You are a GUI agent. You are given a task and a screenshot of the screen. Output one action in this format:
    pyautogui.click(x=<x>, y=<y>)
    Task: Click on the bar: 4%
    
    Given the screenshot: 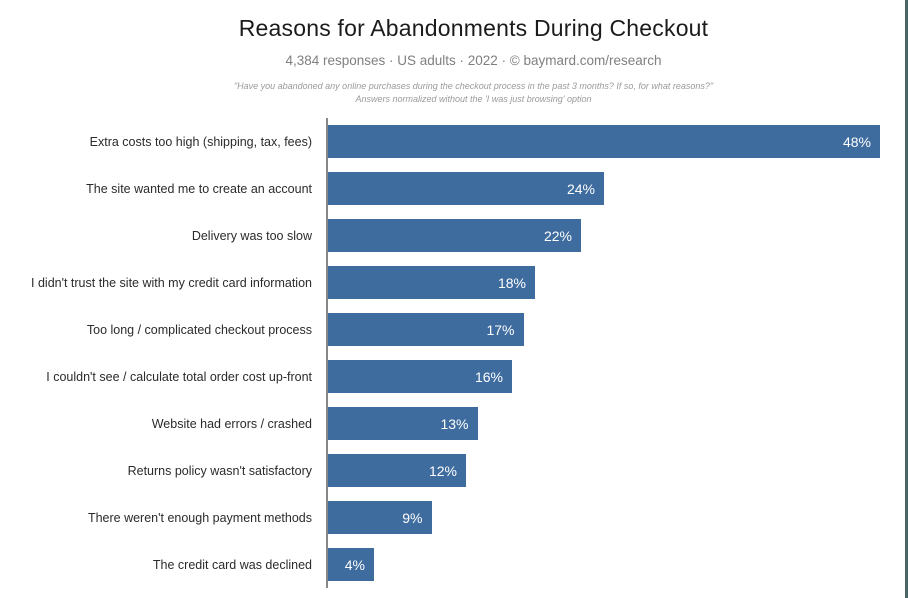 What is the action you would take?
    pyautogui.click(x=351, y=564)
    